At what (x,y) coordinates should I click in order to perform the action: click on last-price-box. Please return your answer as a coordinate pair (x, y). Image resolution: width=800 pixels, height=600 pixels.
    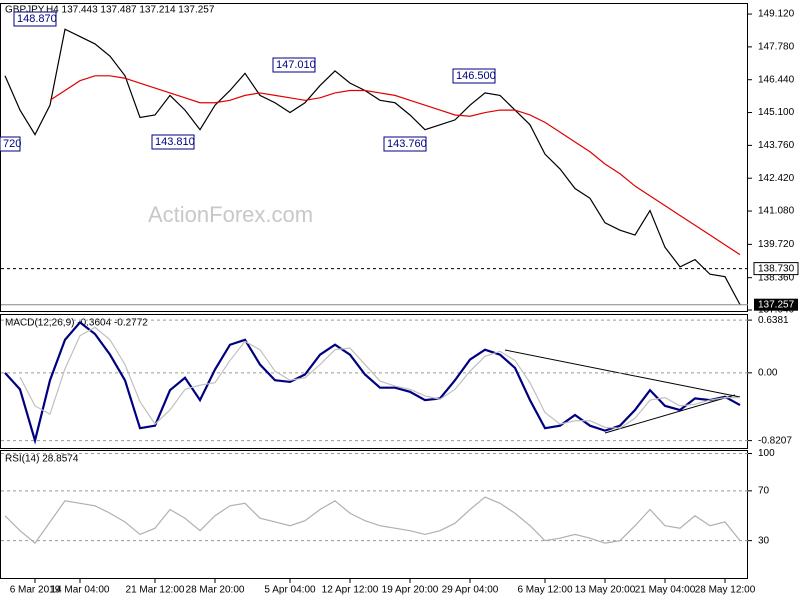
    Looking at the image, I should click on (776, 304).